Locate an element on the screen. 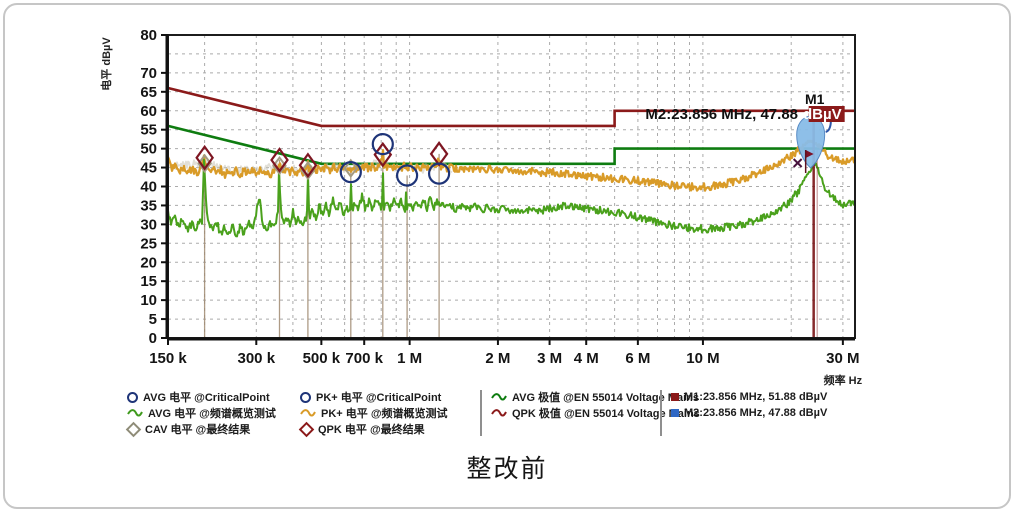  m2-callout: M2:23.856 MHz, 47.88 dBµV is located at coordinates (743, 114).